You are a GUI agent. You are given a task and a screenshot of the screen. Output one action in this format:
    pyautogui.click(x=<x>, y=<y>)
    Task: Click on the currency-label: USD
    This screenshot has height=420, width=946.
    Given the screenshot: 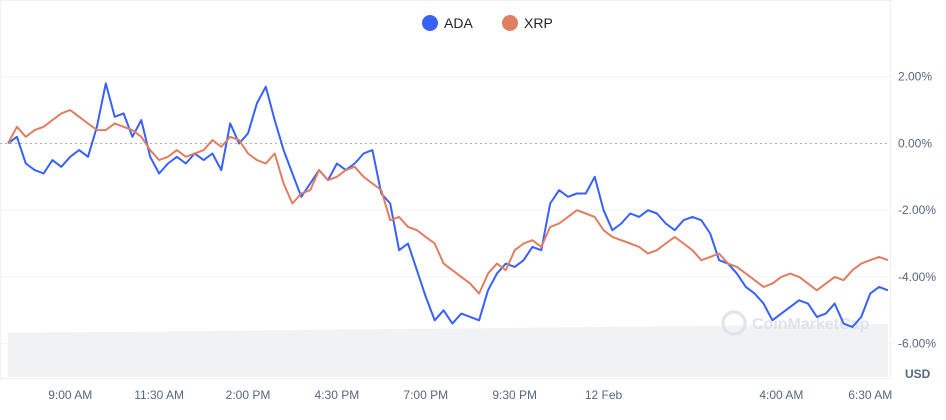 What is the action you would take?
    pyautogui.click(x=918, y=374)
    